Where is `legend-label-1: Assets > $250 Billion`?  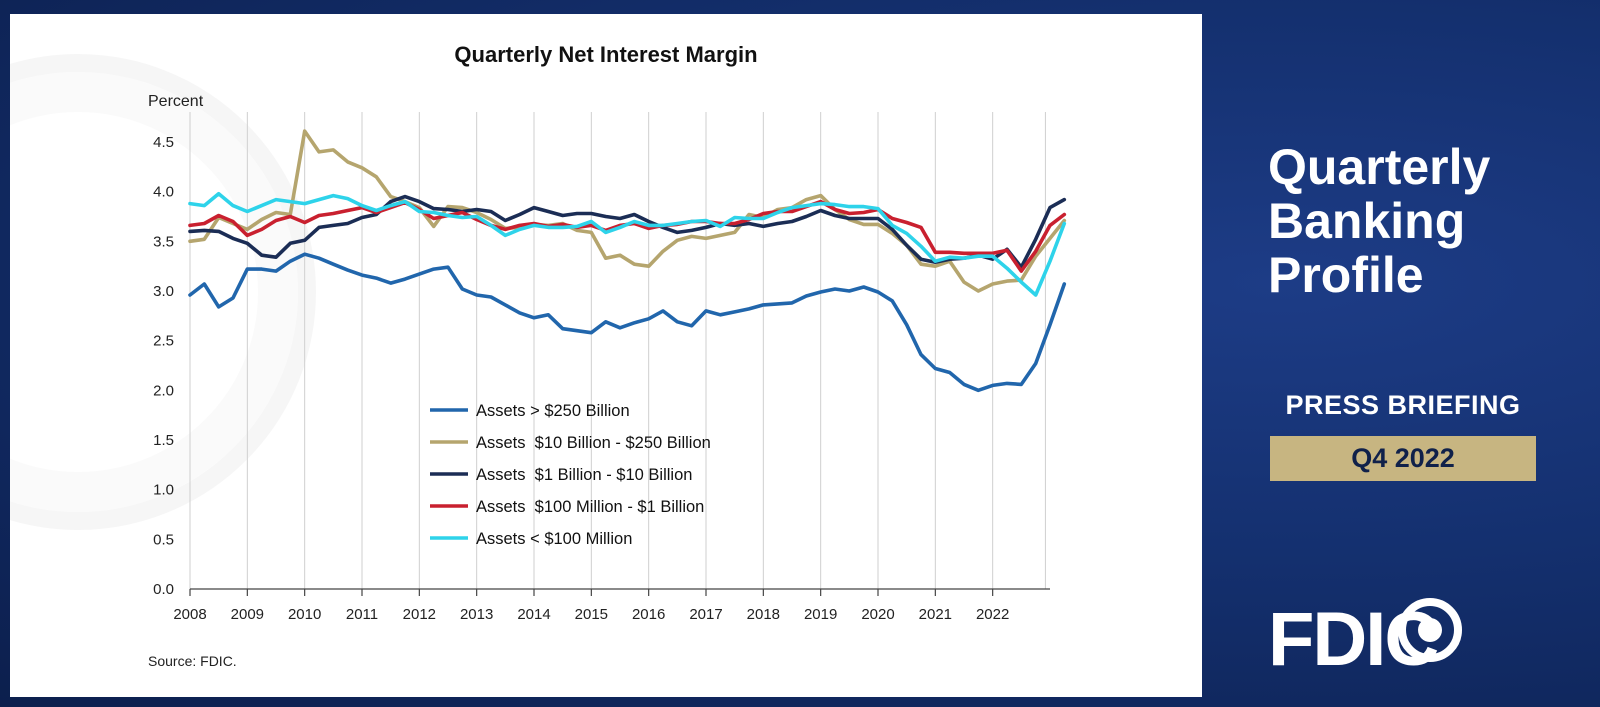 legend-label-1: Assets > $250 Billion is located at coordinates (553, 411).